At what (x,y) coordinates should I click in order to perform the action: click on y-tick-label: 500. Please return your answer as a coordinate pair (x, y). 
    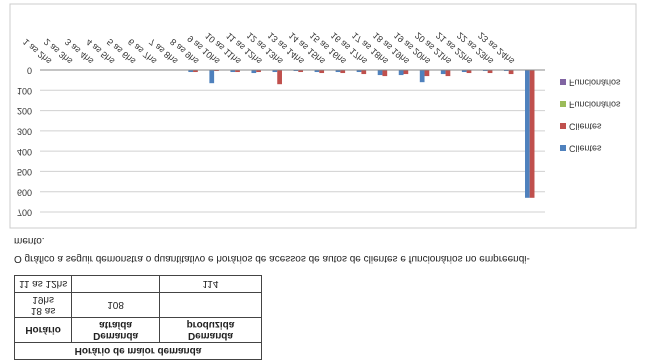
    Looking at the image, I should click on (24, 172).